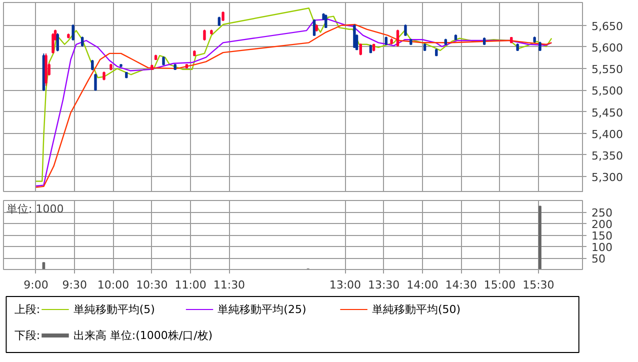 This screenshot has height=362, width=638. Describe the element at coordinates (152, 285) in the screenshot. I see `x-tick-label: 10:30` at that location.